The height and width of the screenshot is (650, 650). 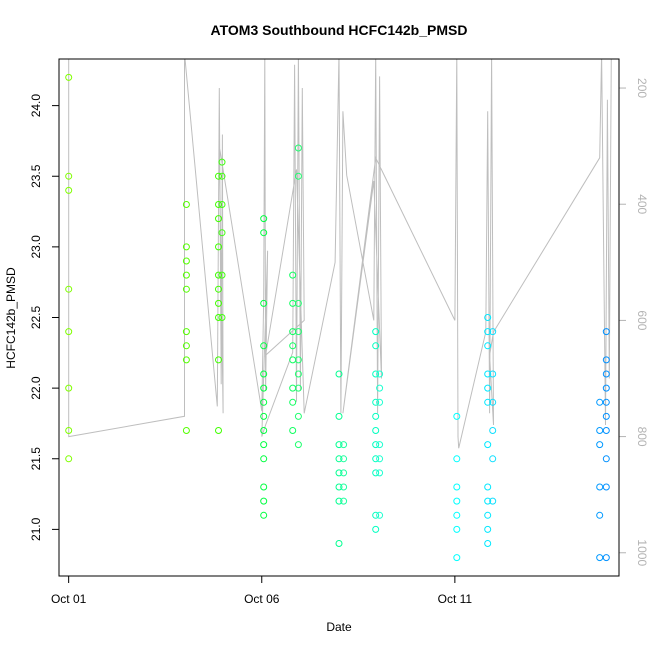 I want to click on y-axis: 21.0 21.5 22.0 22.5 23.0 23.5 24.0, so click(x=44, y=317).